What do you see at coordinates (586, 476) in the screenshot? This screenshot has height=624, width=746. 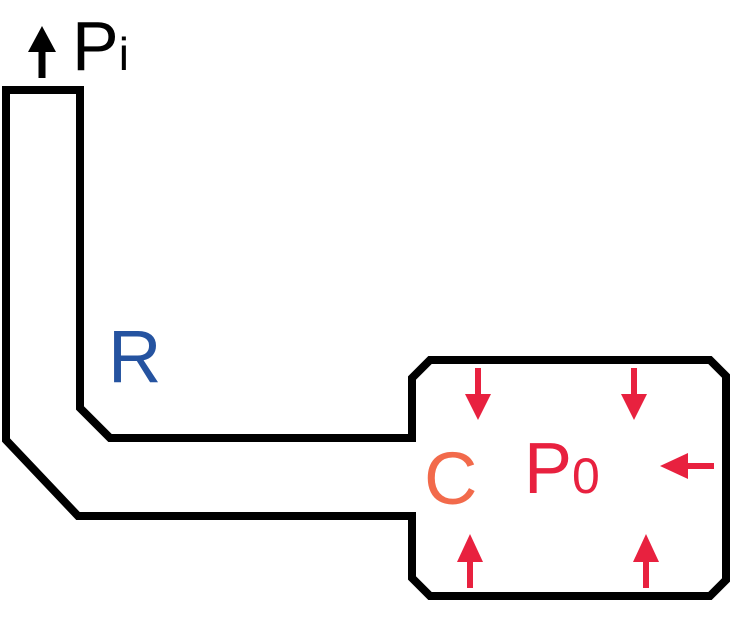 I see `pressure-chamber-subscript: 0` at bounding box center [586, 476].